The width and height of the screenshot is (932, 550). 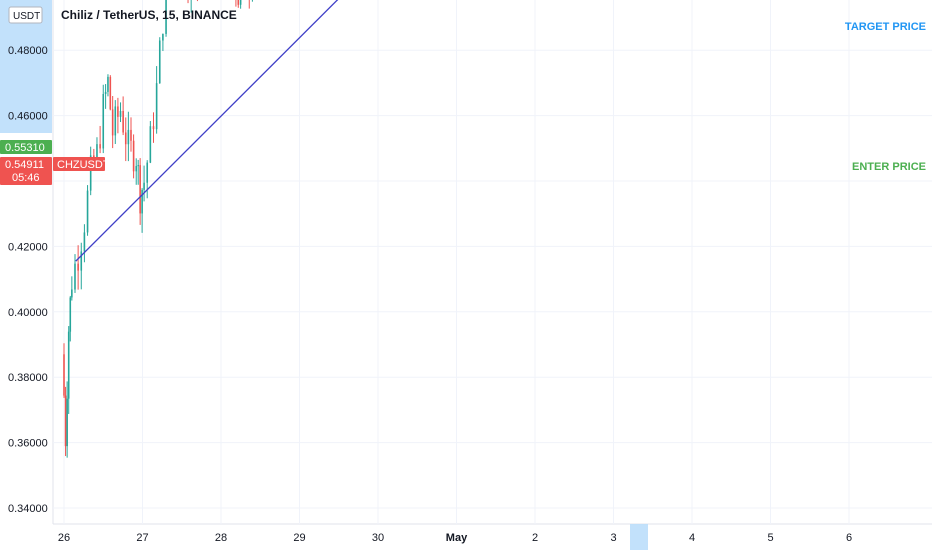 I want to click on y-tick-label: 0.40000, so click(x=28, y=313).